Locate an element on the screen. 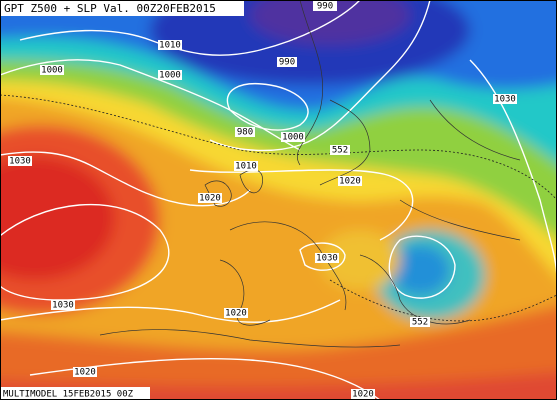 This screenshot has height=400, width=557. title-box is located at coordinates (122, 8).